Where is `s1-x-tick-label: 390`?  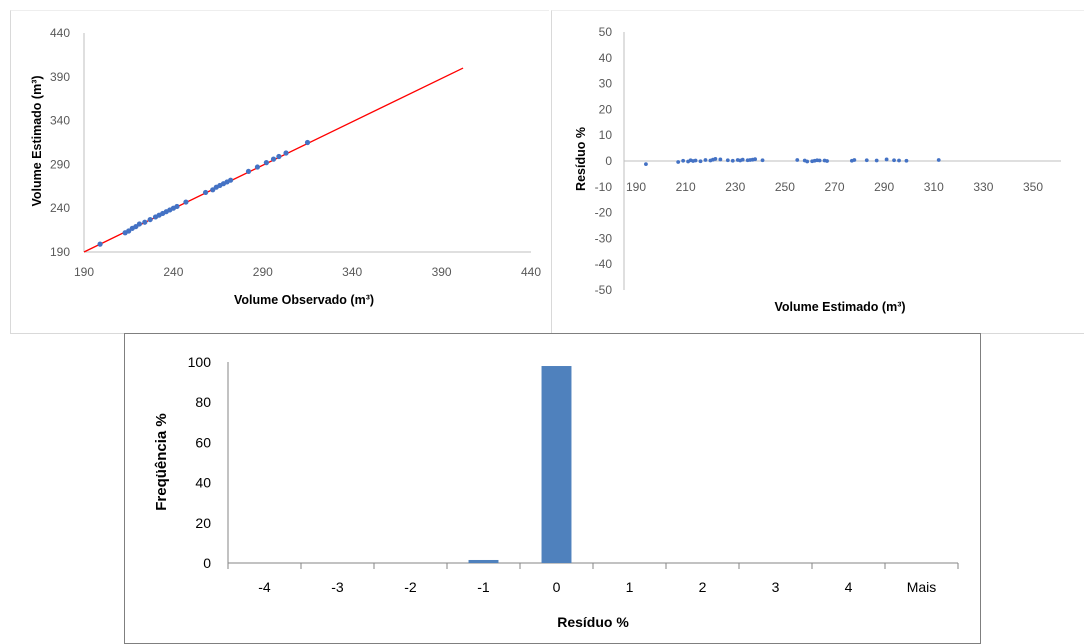
s1-x-tick-label: 390 is located at coordinates (442, 272).